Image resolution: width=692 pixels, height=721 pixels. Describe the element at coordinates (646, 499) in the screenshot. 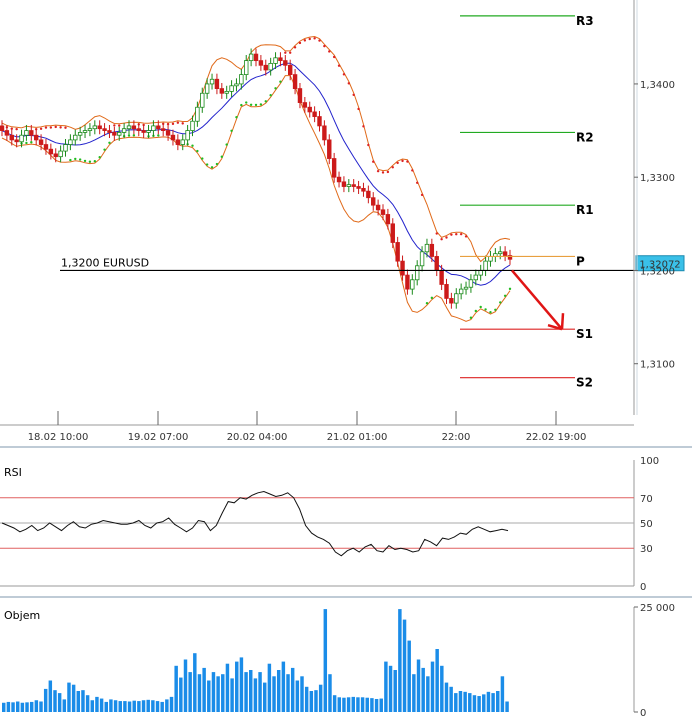

I see `rsi-tick-label: 70` at that location.